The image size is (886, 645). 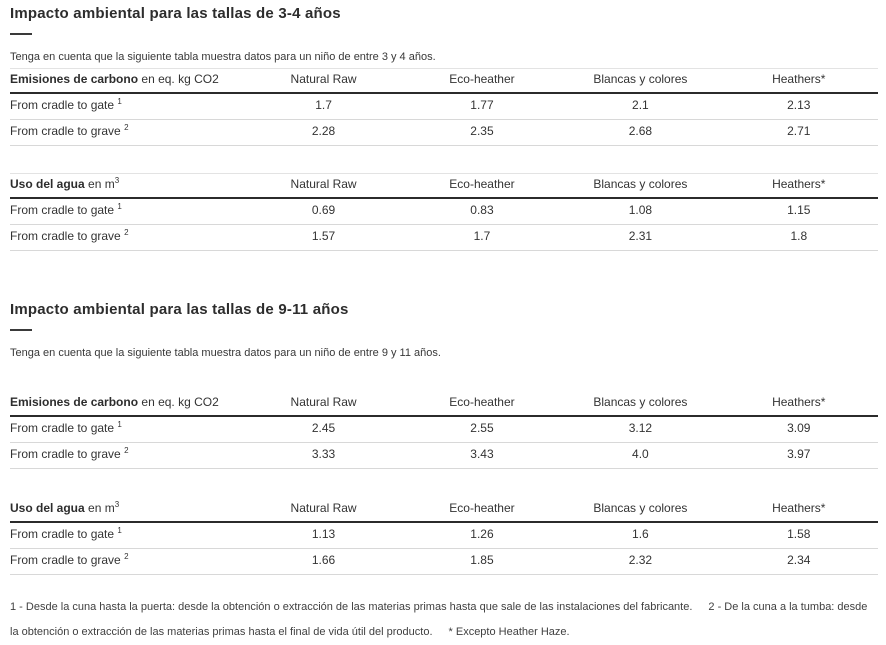 I want to click on metric-value: 0.69, so click(x=323, y=211).